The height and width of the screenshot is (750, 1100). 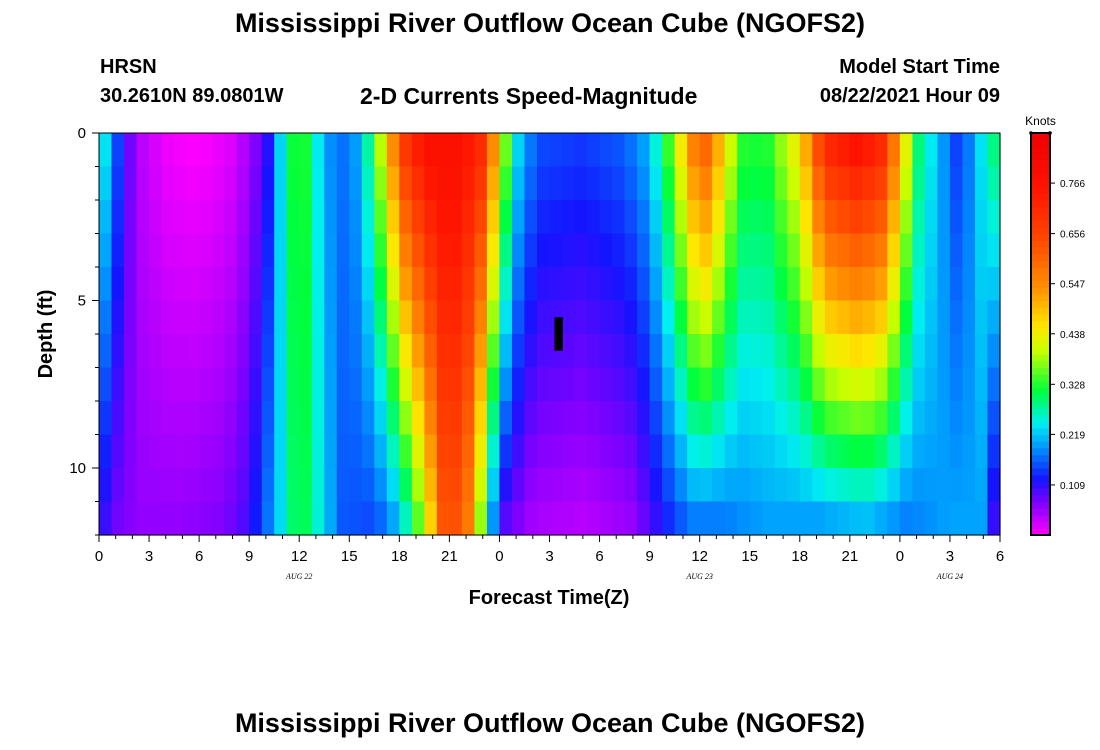 I want to click on x-tick-label: 21, so click(x=849, y=556).